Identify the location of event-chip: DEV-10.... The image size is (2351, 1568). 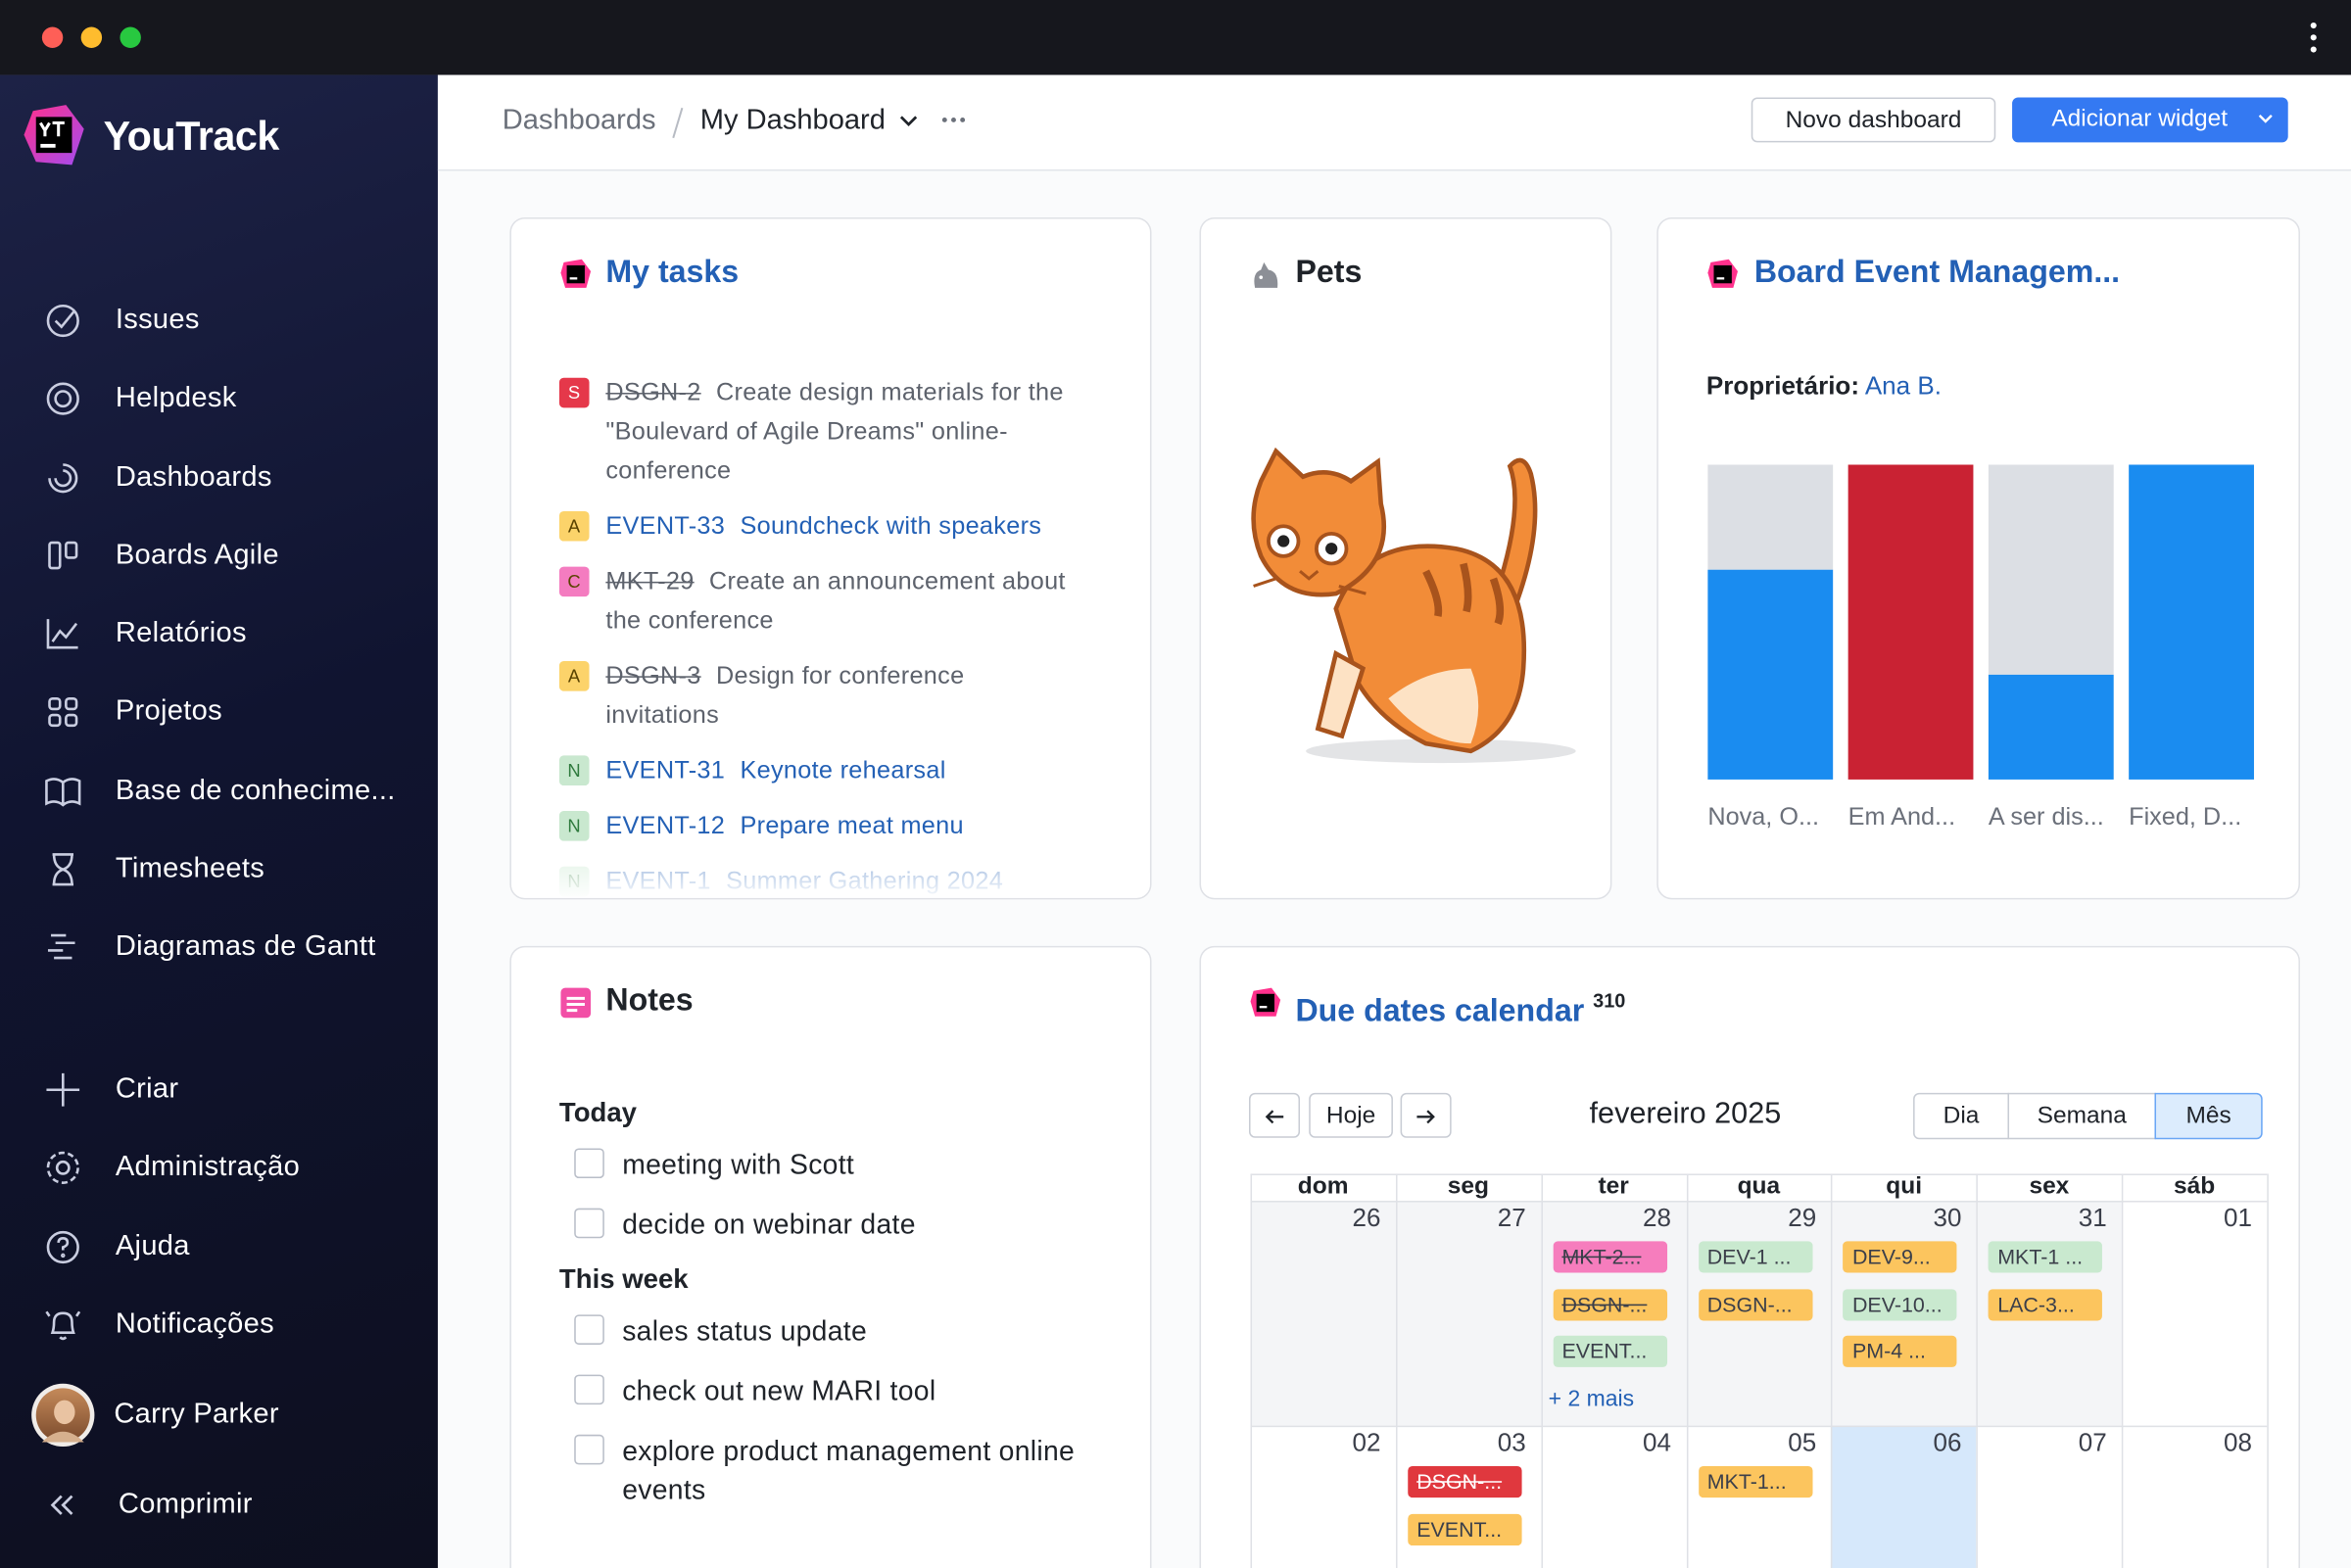
(1901, 1304).